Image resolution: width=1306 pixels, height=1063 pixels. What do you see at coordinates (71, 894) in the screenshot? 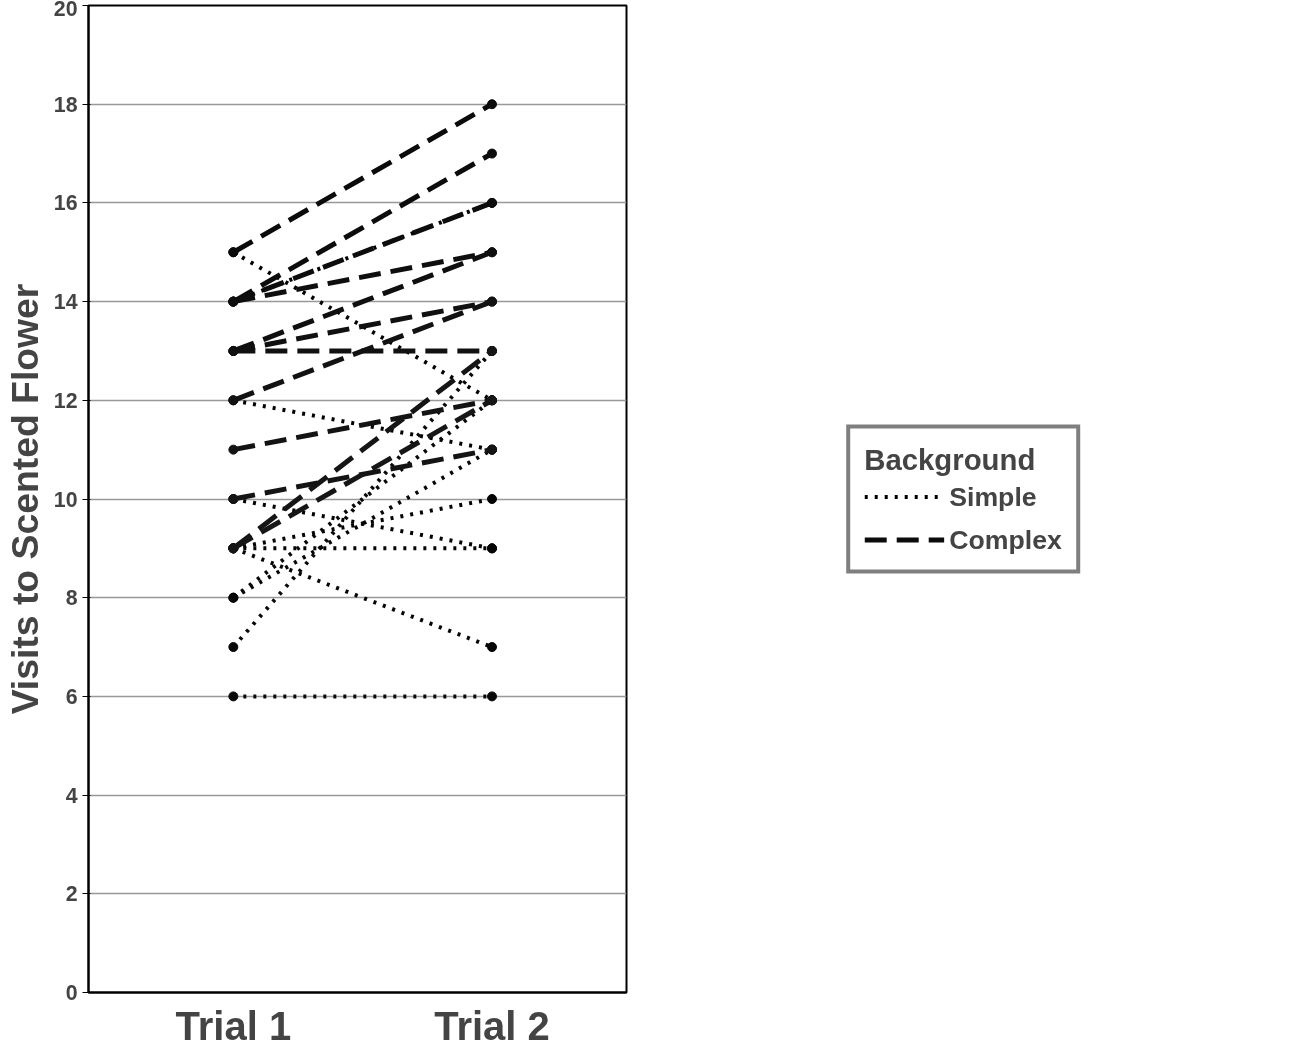
I see `y-tick-label: 2` at bounding box center [71, 894].